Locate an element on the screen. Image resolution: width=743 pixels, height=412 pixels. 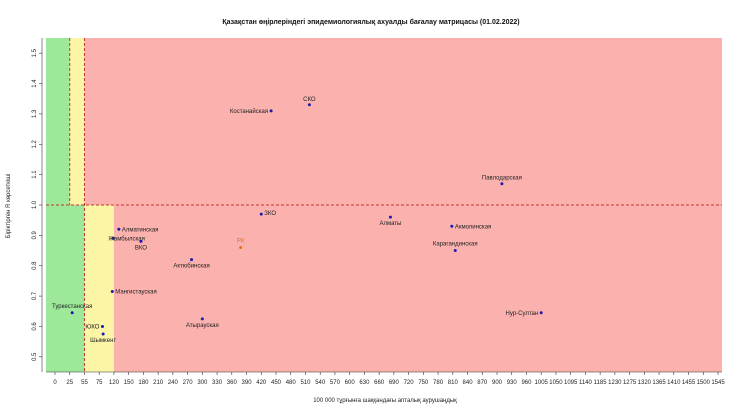
x-tick-label: 210 is located at coordinates (158, 383).